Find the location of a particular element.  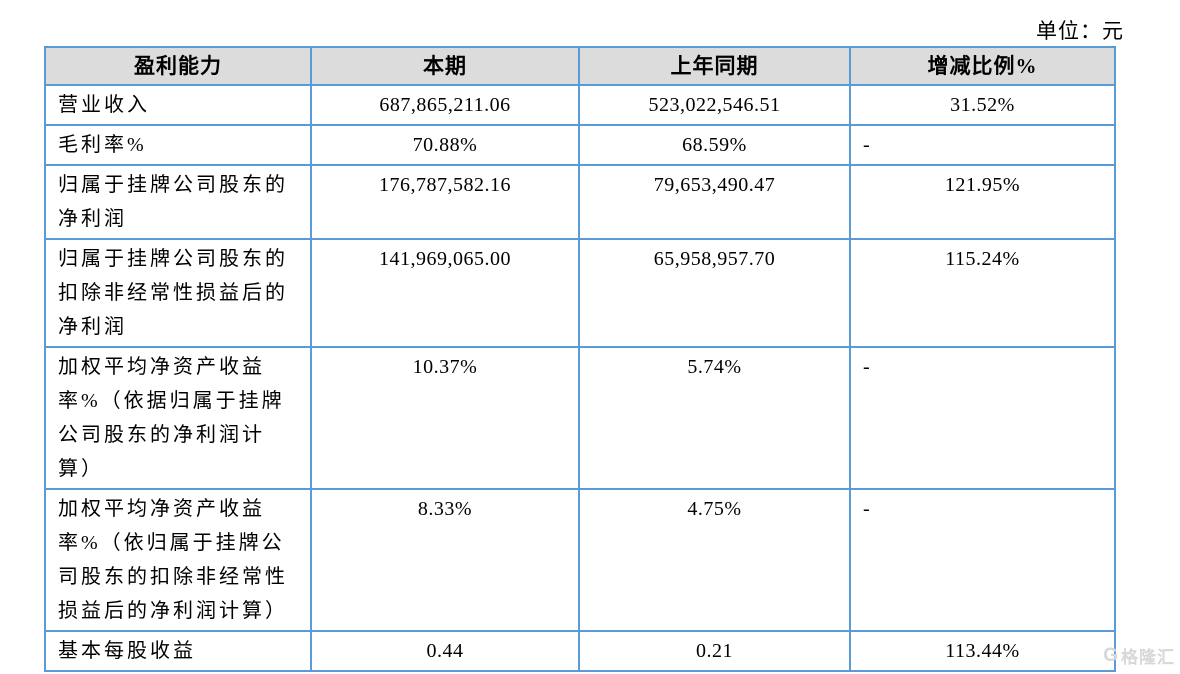

row-change-value: 115.24% is located at coordinates (982, 293).